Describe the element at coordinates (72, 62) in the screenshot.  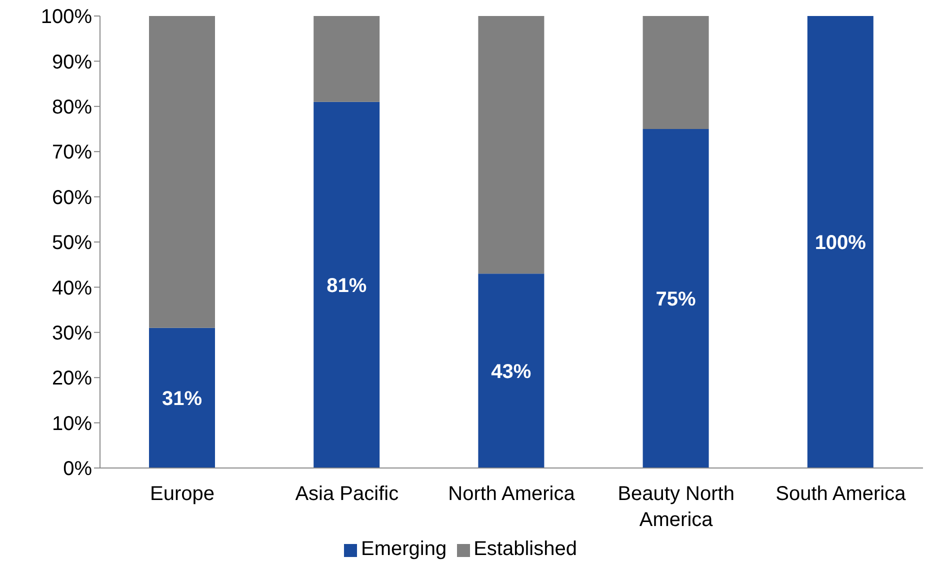
I see `y-tick-label: 90%` at that location.